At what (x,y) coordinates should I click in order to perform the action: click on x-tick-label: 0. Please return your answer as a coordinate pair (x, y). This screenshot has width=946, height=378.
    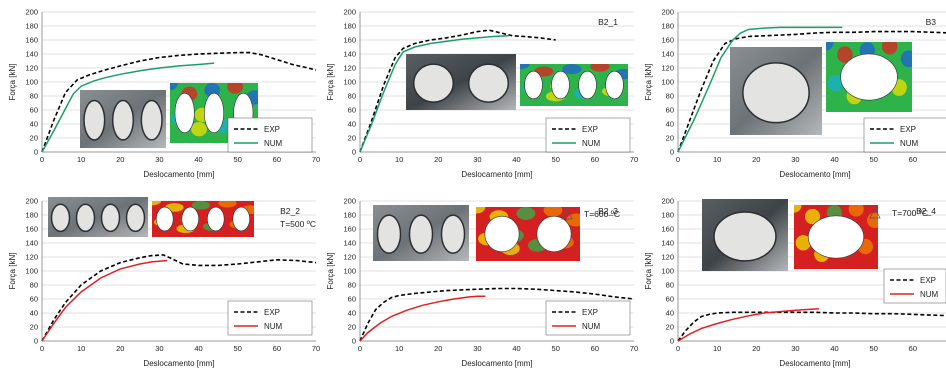
    Looking at the image, I should click on (360, 348).